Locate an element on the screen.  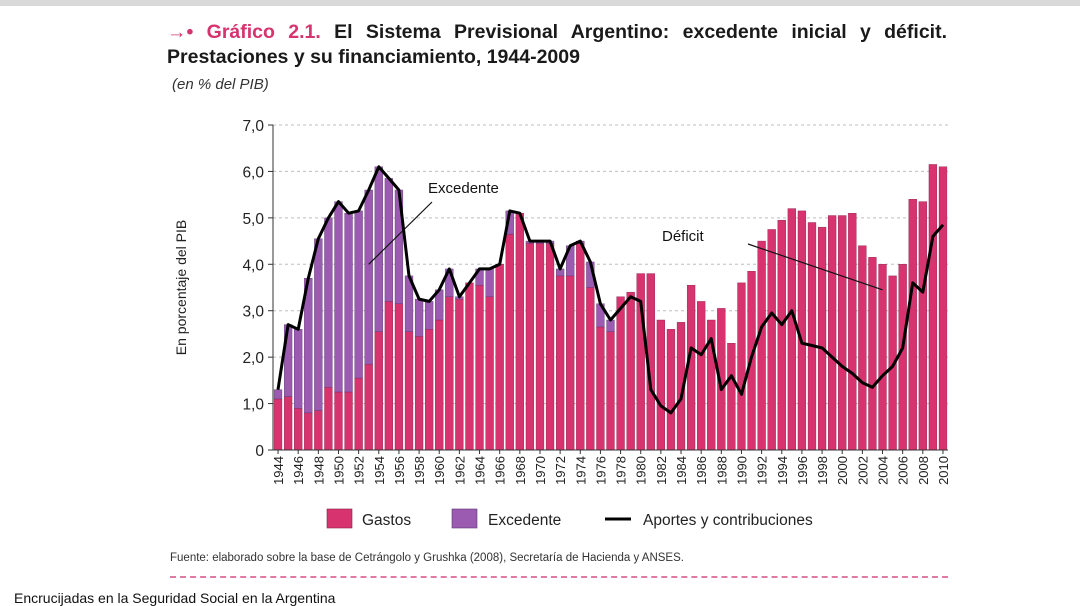
x-tick-label: 1946 is located at coordinates (298, 470).